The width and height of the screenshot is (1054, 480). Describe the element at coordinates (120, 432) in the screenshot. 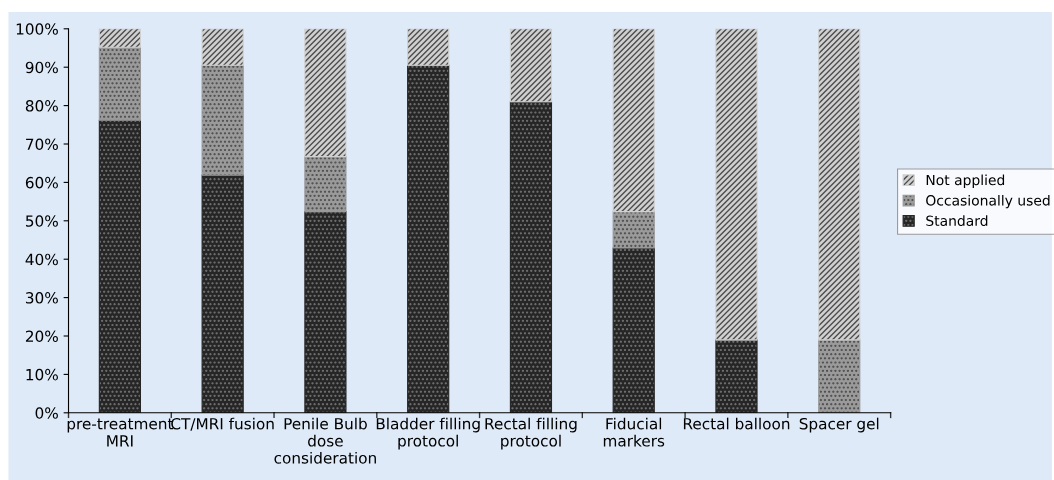

I see `x-tick-label: pre-treatment MRI` at that location.